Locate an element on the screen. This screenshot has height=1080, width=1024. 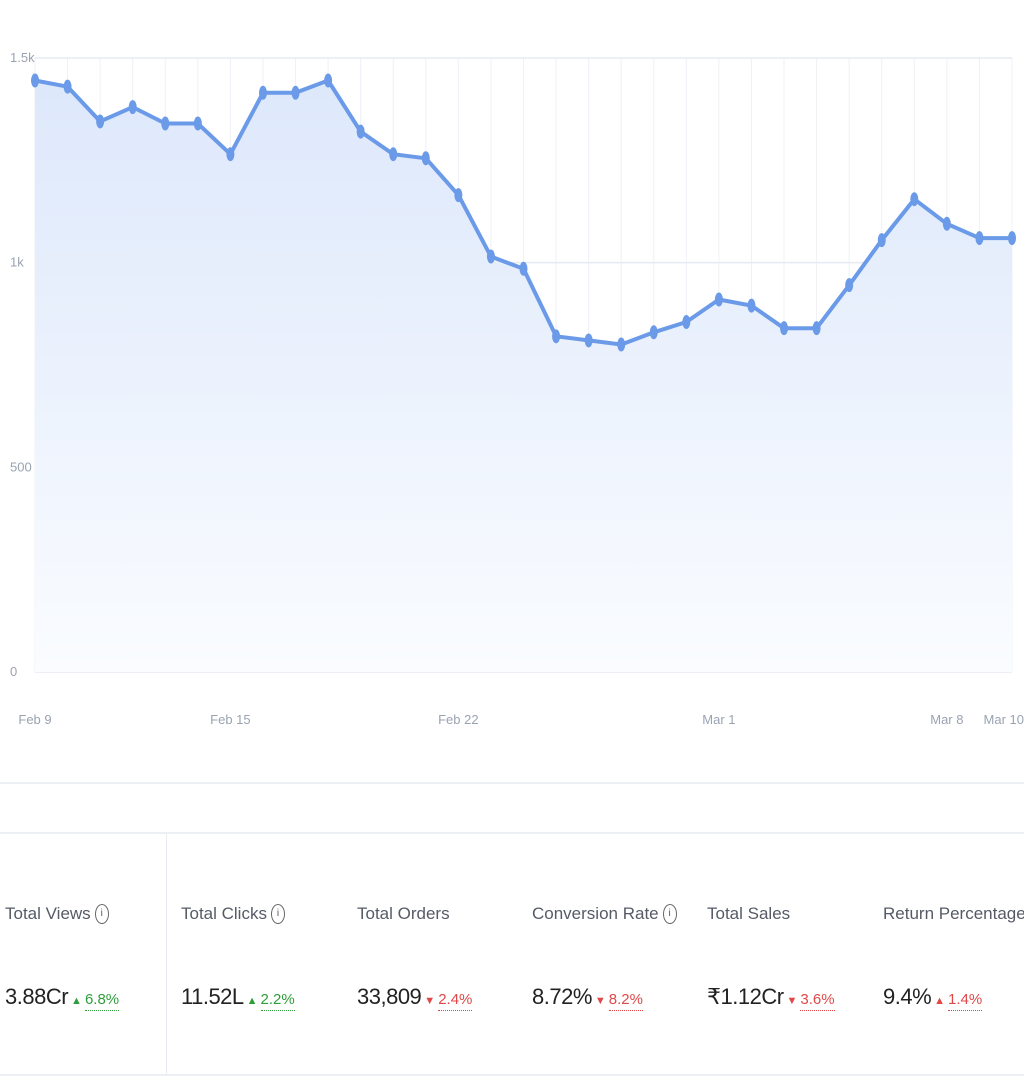
kpi-change: 2.2% is located at coordinates (277, 1001).